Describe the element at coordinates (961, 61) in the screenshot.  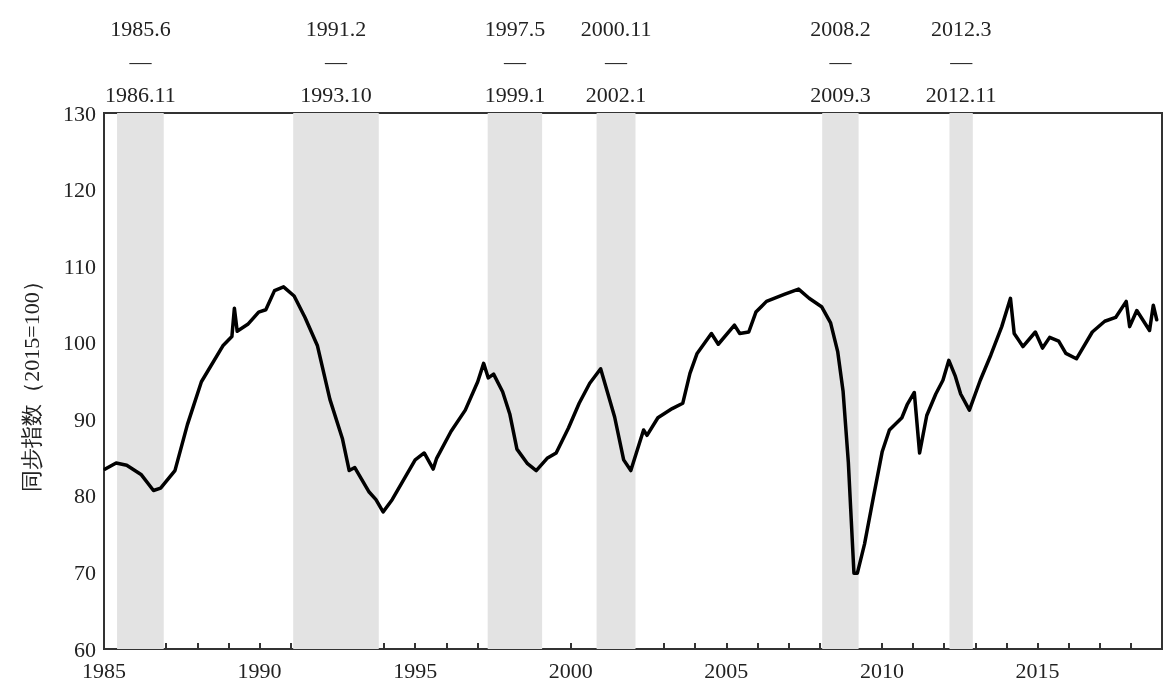
I see `band-label: 2012.3 — 2012.11` at that location.